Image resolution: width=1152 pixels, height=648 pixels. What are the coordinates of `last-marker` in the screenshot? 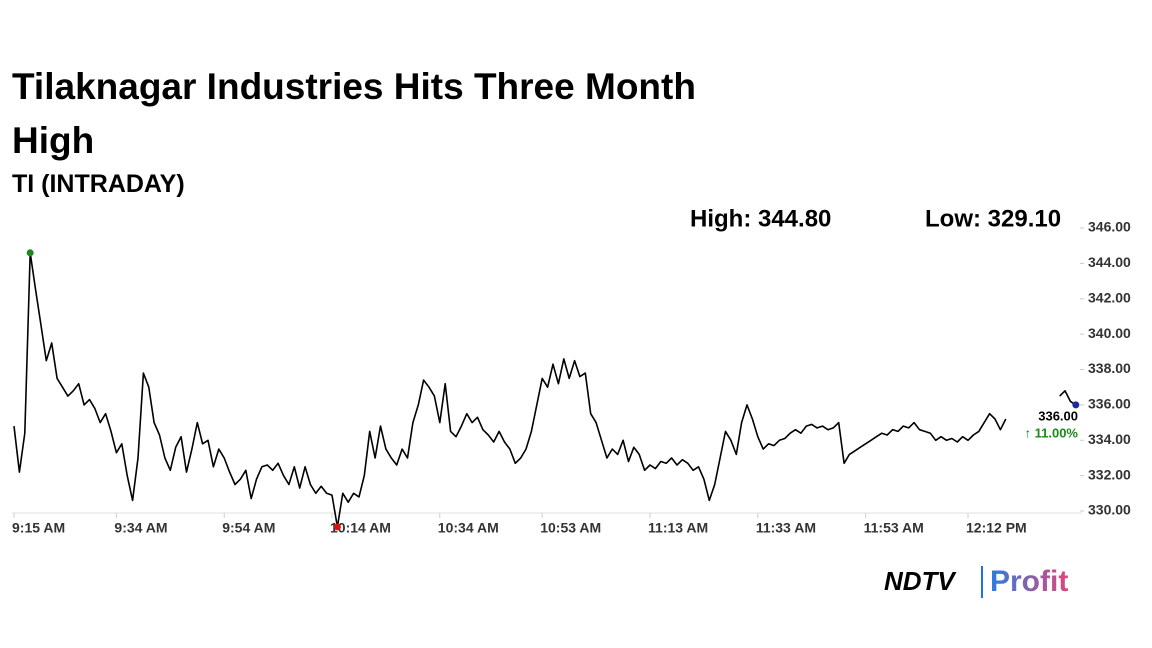 It's located at (1076, 405).